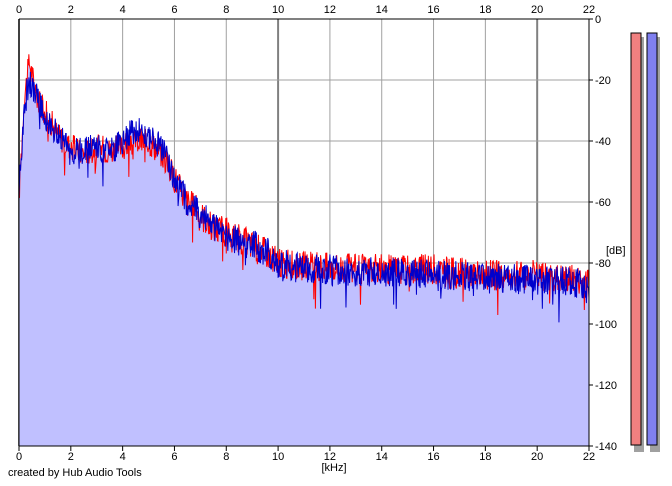 The image size is (672, 486). Describe the element at coordinates (603, 233) in the screenshot. I see `y-axis-ticks: 0 -20 -40 -60 -80 -100 -120 -140` at that location.